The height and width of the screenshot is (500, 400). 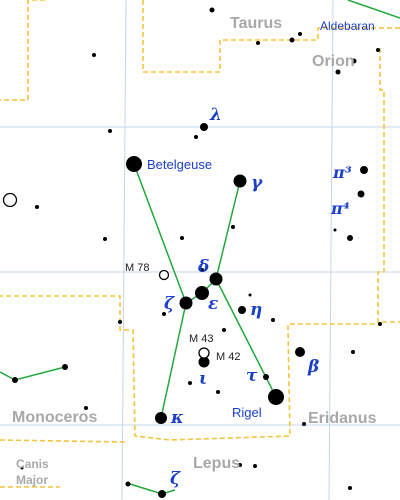 What do you see at coordinates (10, 200) in the screenshot?
I see `star-open-west` at bounding box center [10, 200].